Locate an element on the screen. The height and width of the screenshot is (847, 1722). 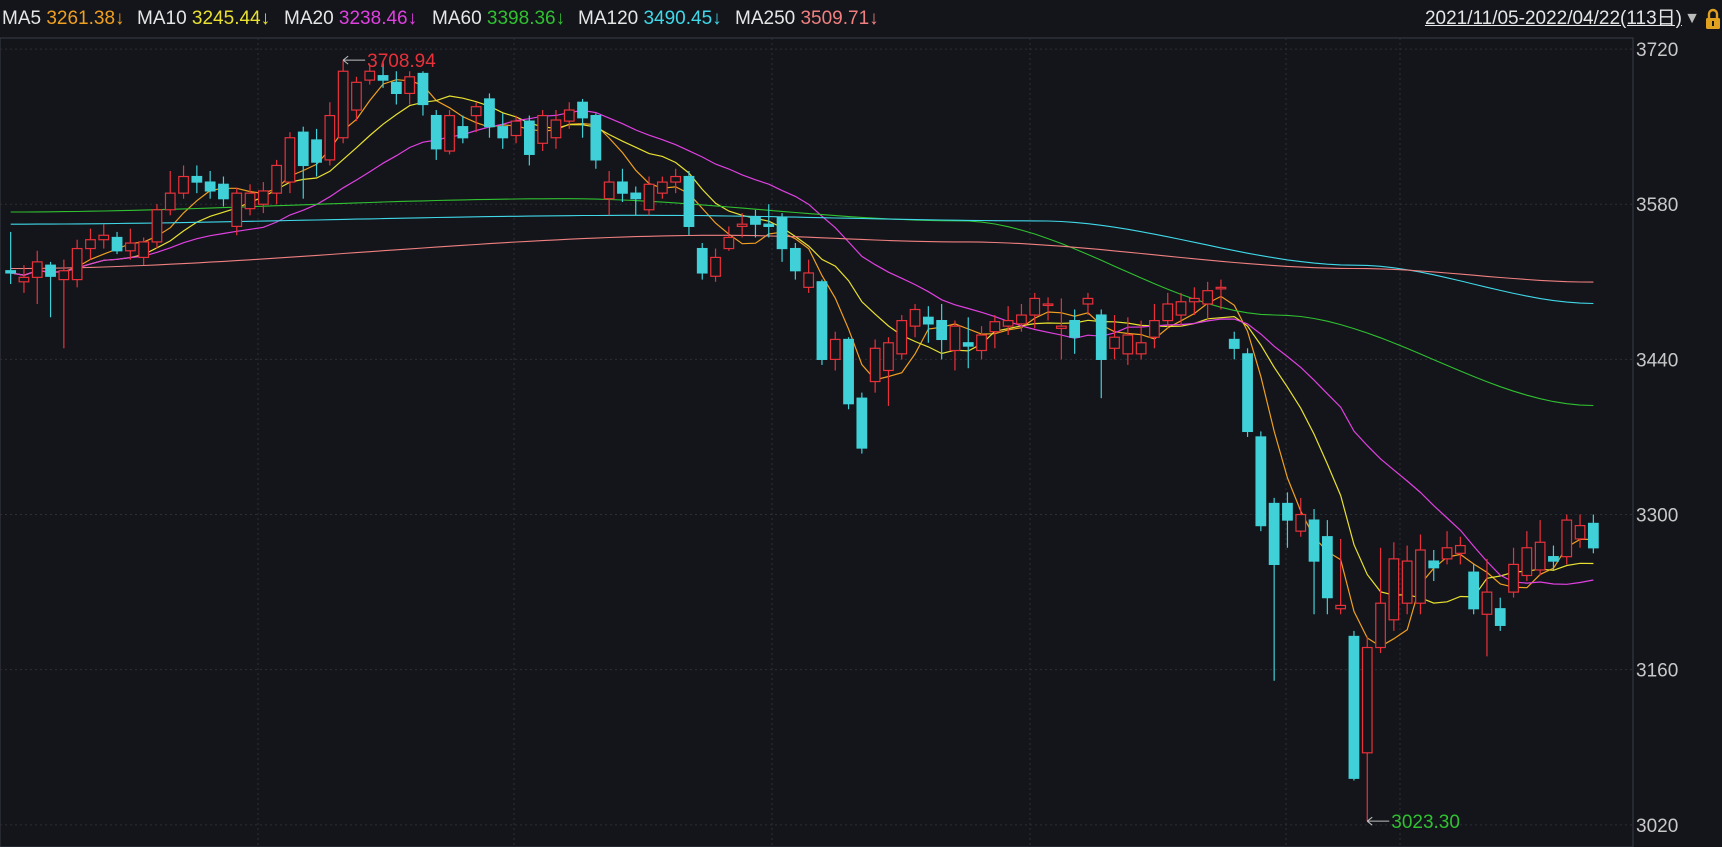
y-tick-label: 3580 is located at coordinates (1657, 205).